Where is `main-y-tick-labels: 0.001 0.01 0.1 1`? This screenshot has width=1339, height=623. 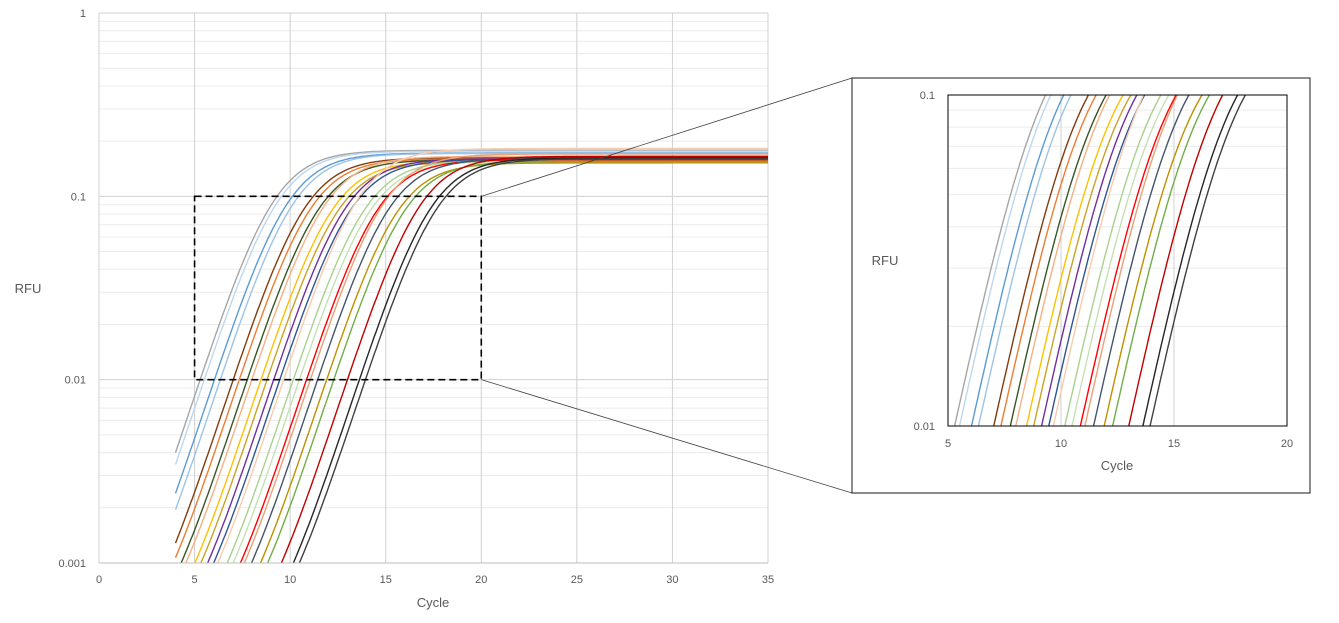
main-y-tick-labels: 0.001 0.01 0.1 1 is located at coordinates (72, 289).